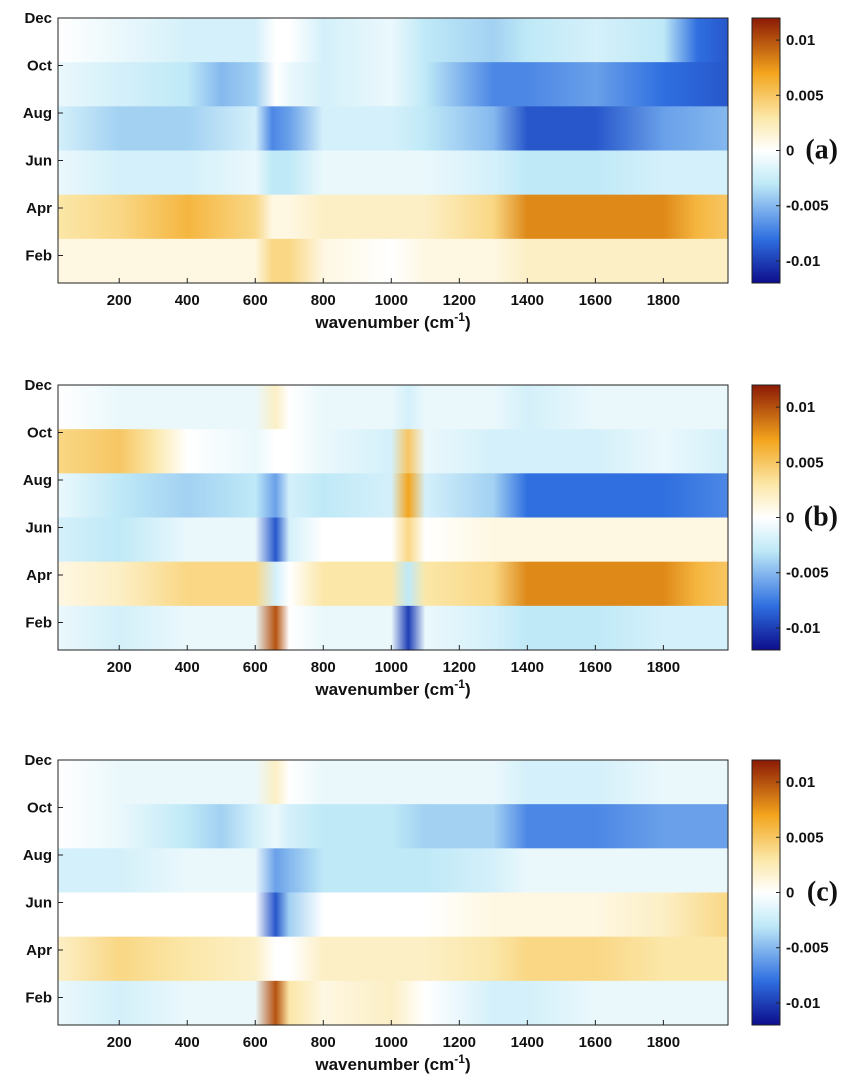 The width and height of the screenshot is (855, 1080). What do you see at coordinates (821, 517) in the screenshot?
I see `panel-label: (b)` at bounding box center [821, 517].